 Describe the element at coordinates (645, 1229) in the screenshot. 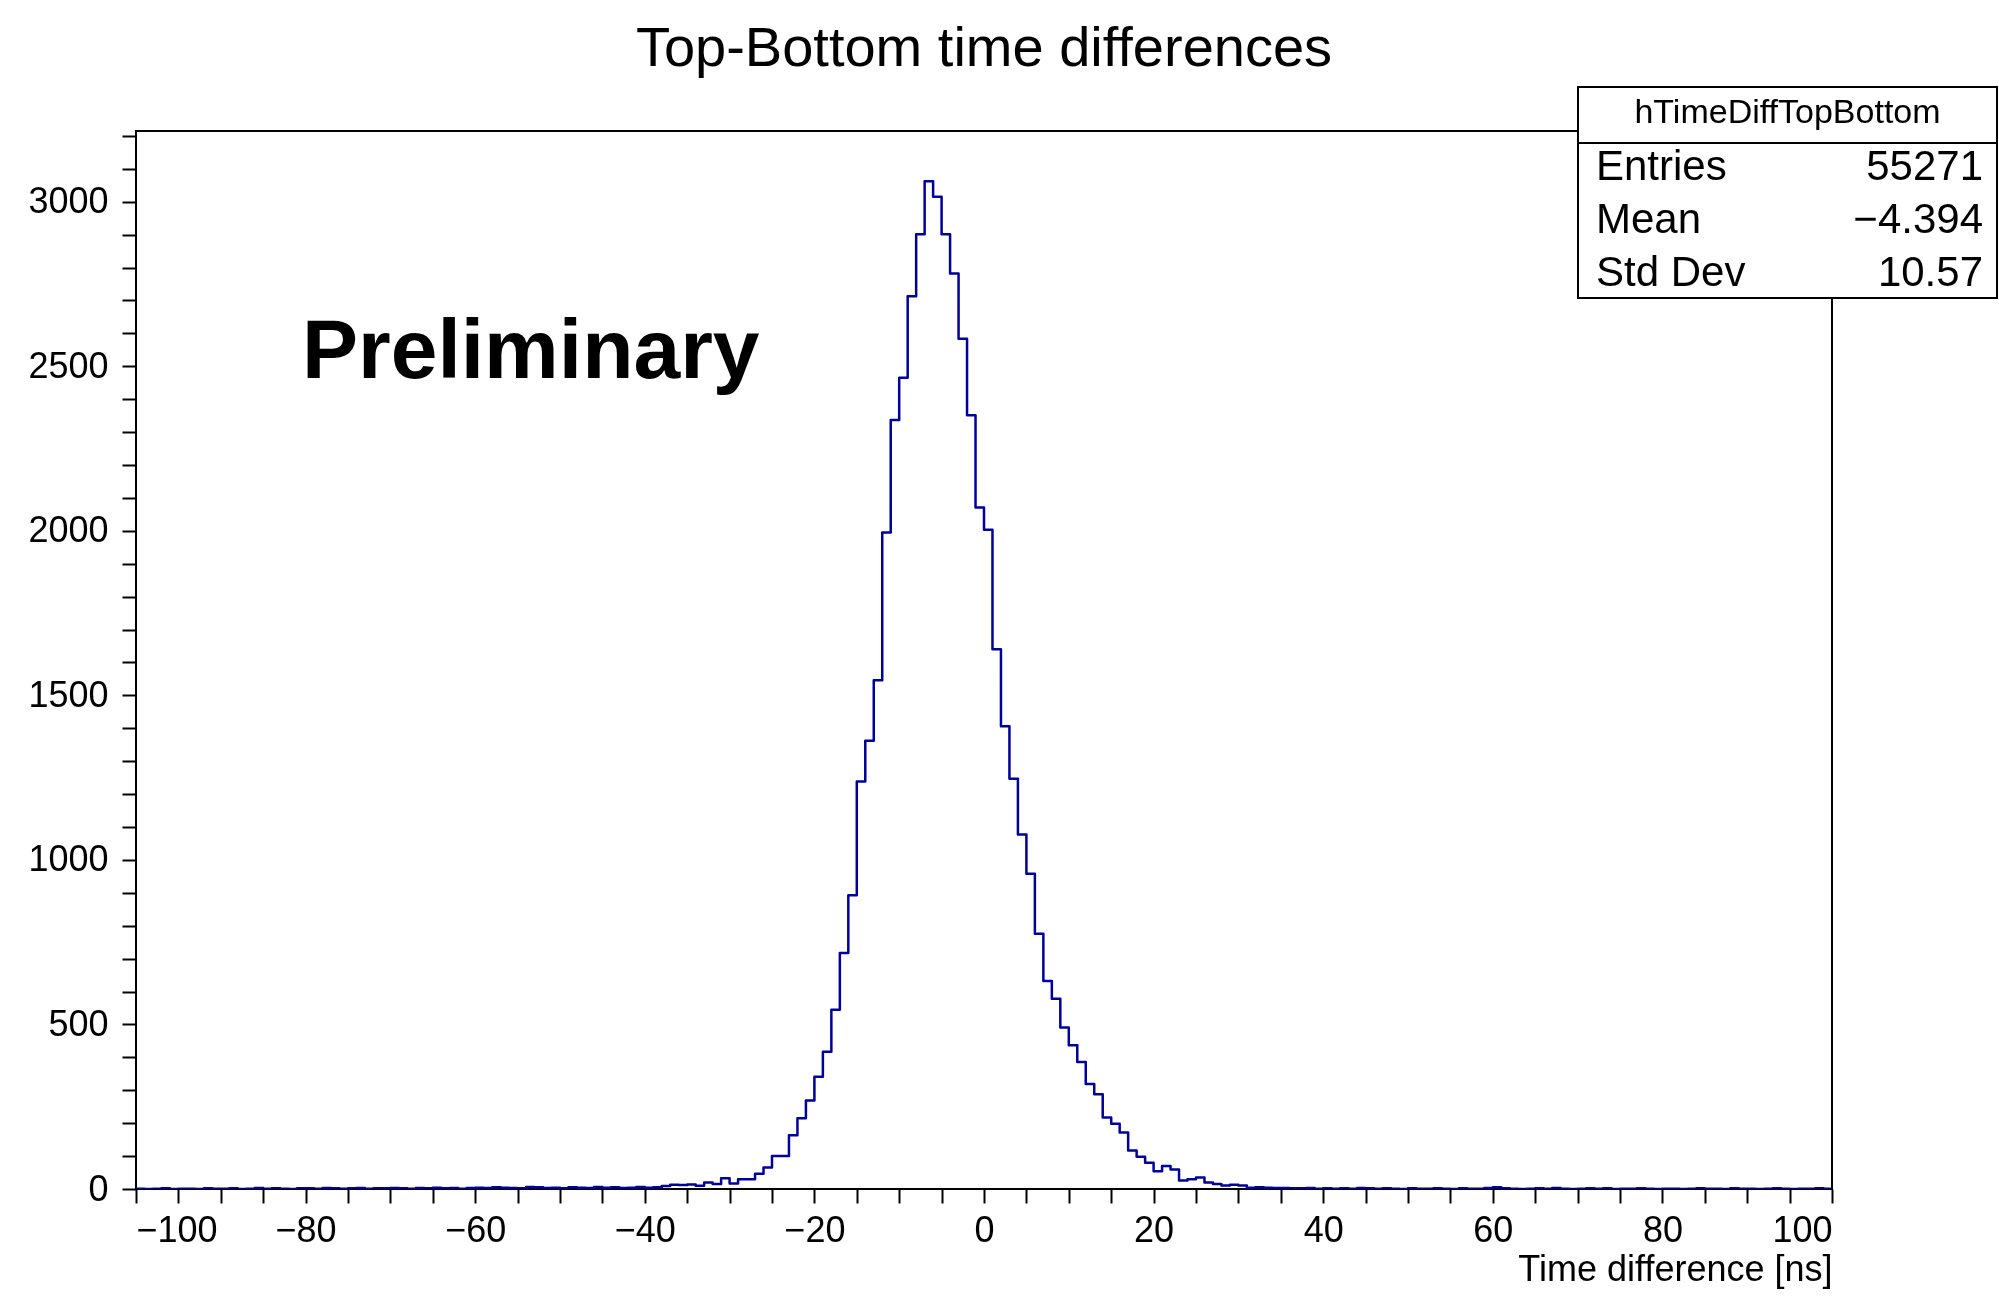

I see `x-tick-label: −40` at that location.